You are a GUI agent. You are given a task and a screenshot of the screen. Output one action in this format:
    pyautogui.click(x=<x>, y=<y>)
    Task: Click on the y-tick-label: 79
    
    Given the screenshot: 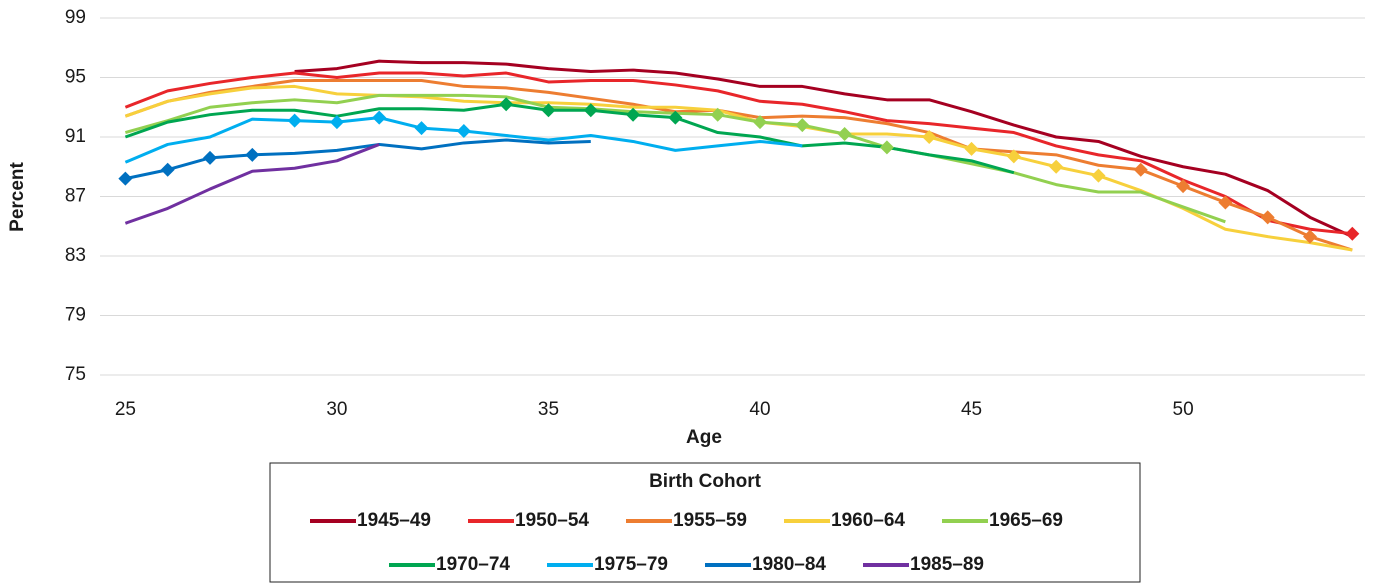 What is the action you would take?
    pyautogui.click(x=75, y=315)
    